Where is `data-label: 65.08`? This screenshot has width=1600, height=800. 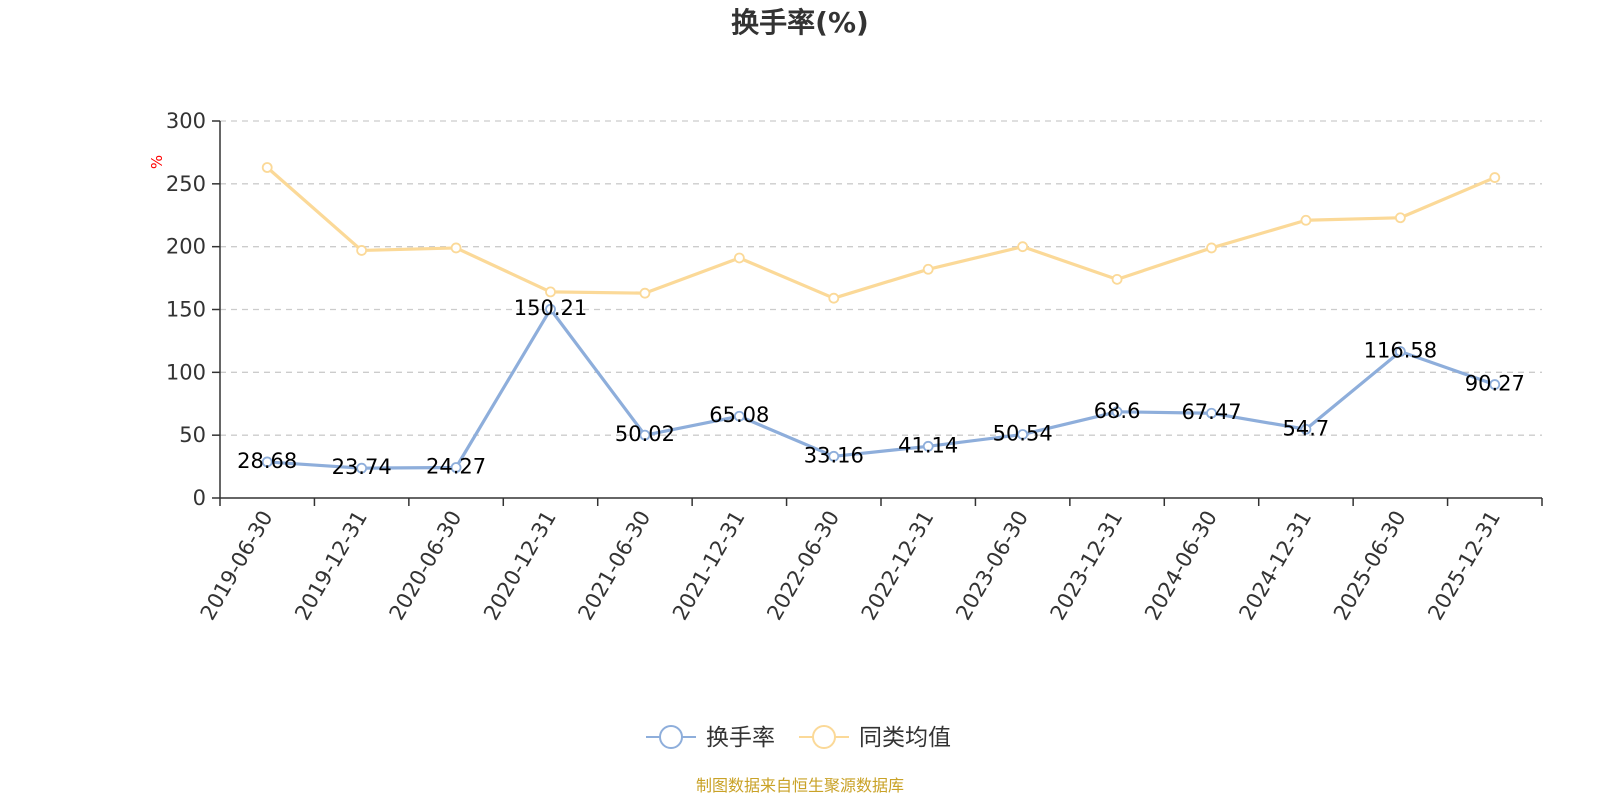 data-label: 65.08 is located at coordinates (739, 415).